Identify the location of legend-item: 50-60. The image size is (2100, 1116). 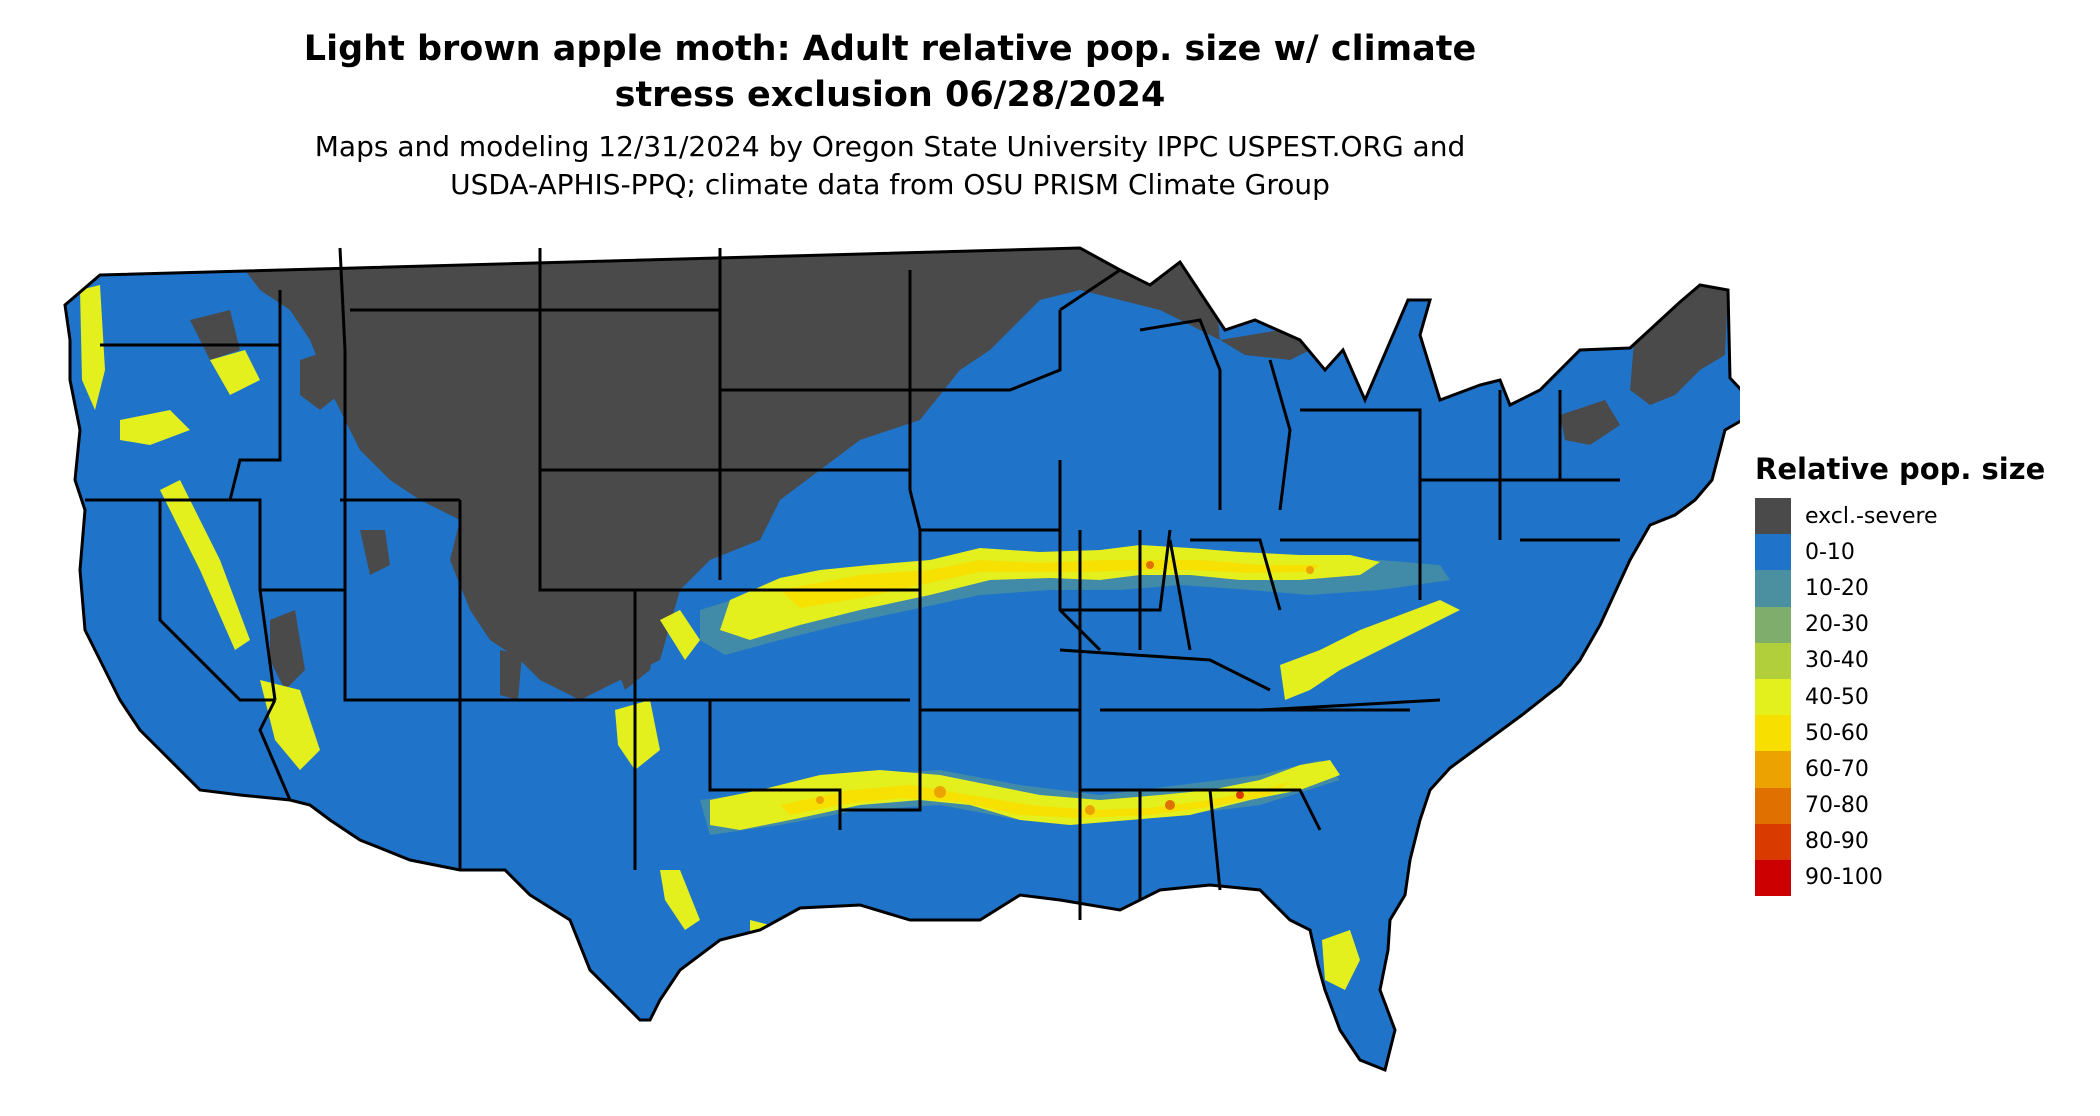
(1900, 733).